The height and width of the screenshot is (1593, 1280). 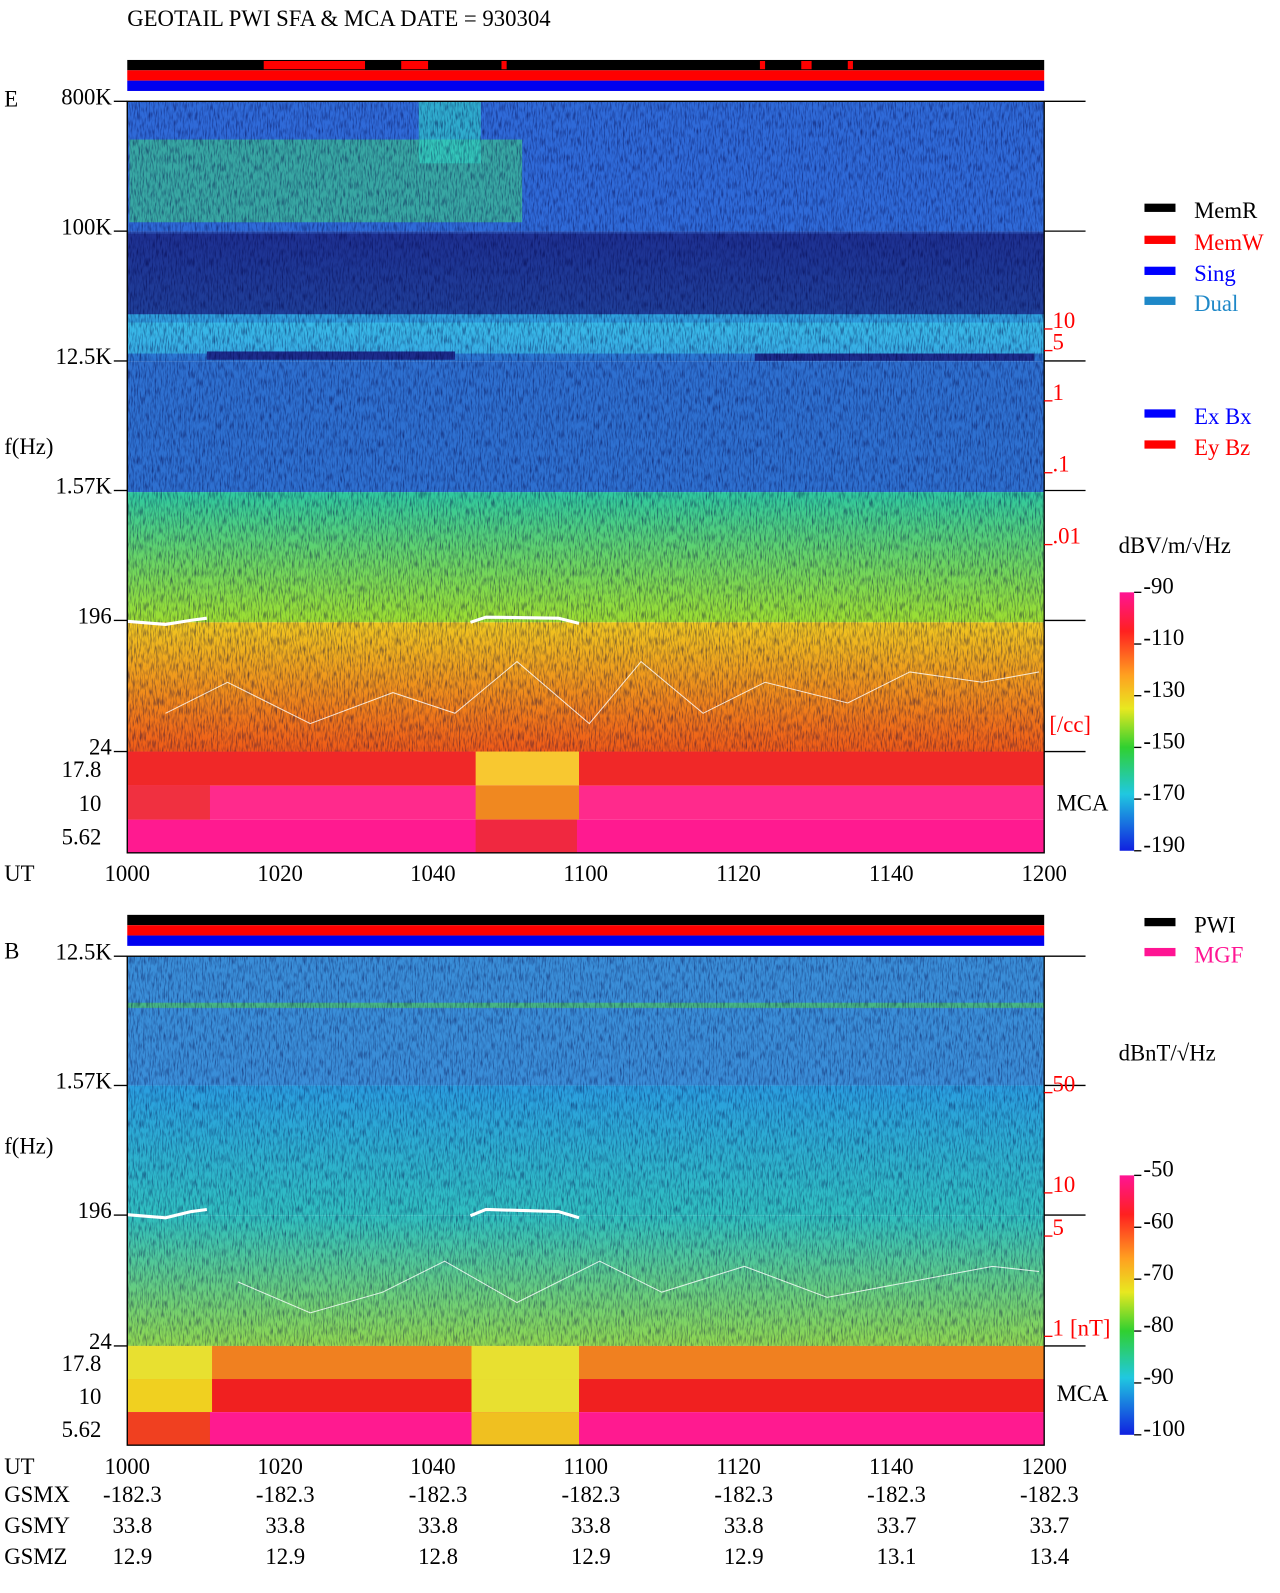 What do you see at coordinates (585, 873) in the screenshot?
I see `x-tick-label: 1100` at bounding box center [585, 873].